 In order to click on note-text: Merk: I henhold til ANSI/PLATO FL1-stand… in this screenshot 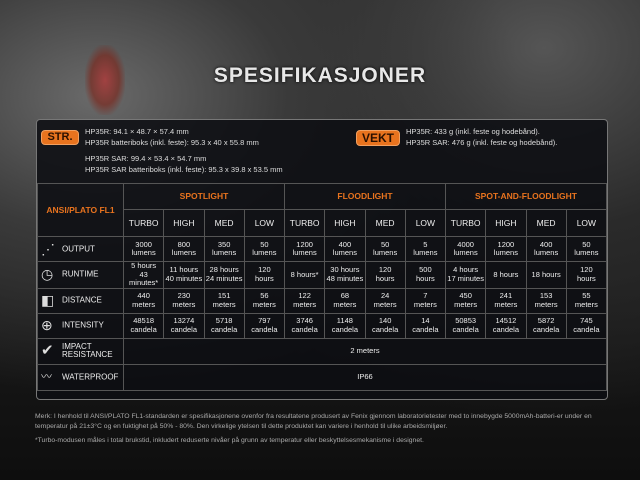, I will do `click(313, 421)`.